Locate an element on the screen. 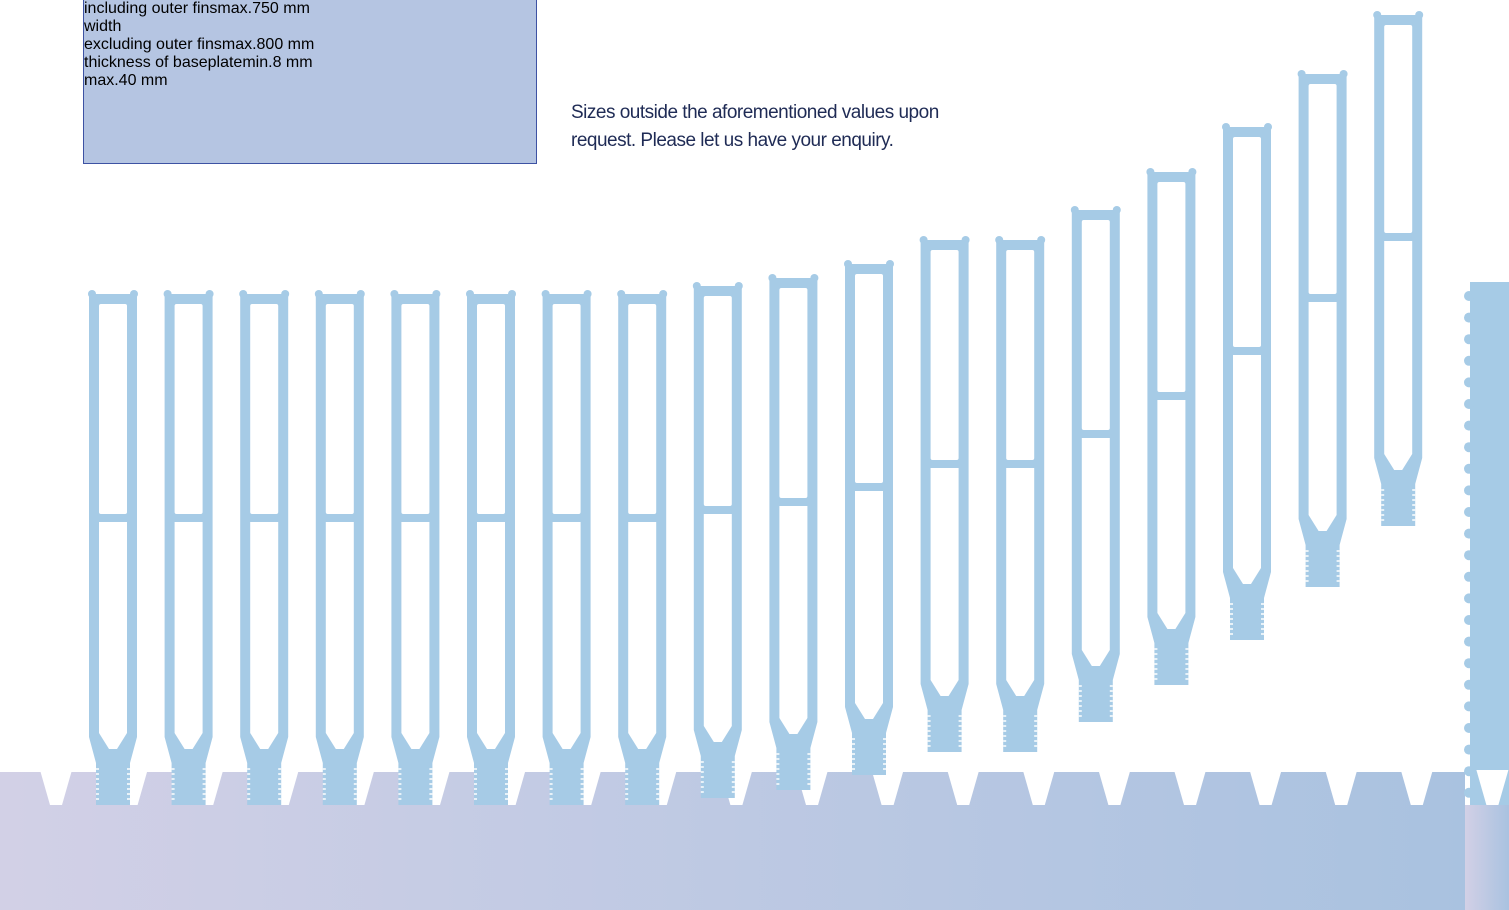  spec-row: including outer finsmax.750 mm is located at coordinates (310, 9).